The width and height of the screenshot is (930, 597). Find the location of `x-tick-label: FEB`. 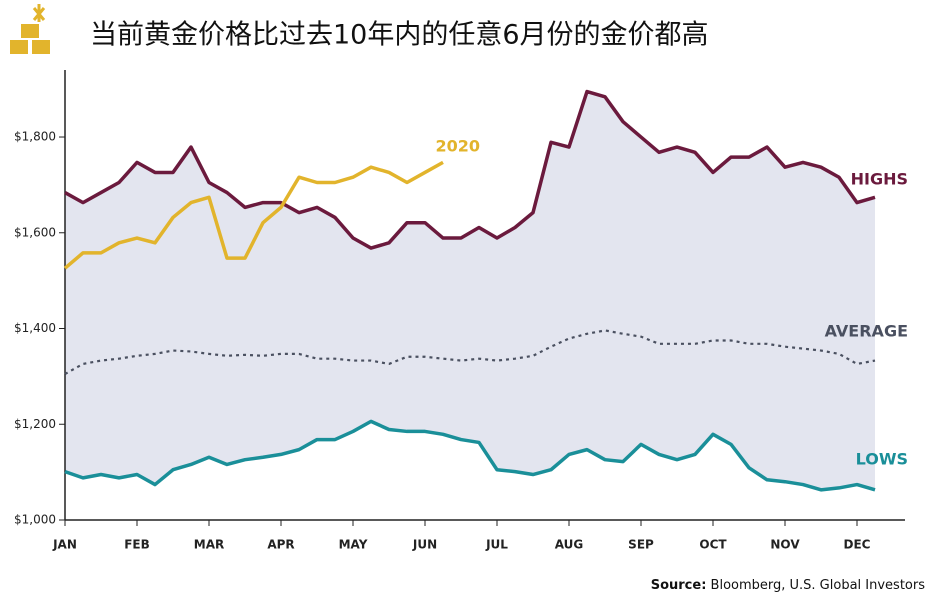

x-tick-label: FEB is located at coordinates (137, 545).